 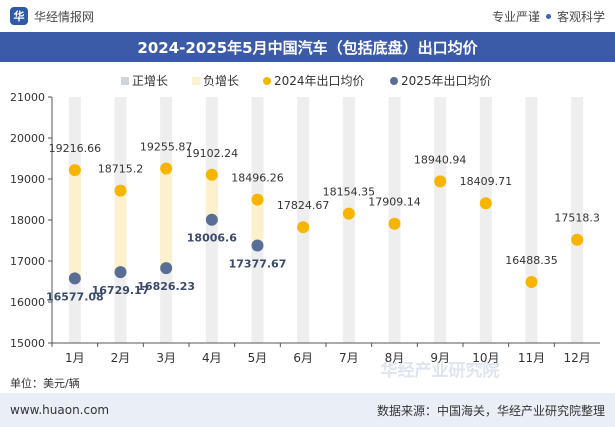 I want to click on unit-label: 单位：美元/辆, so click(x=45, y=383).